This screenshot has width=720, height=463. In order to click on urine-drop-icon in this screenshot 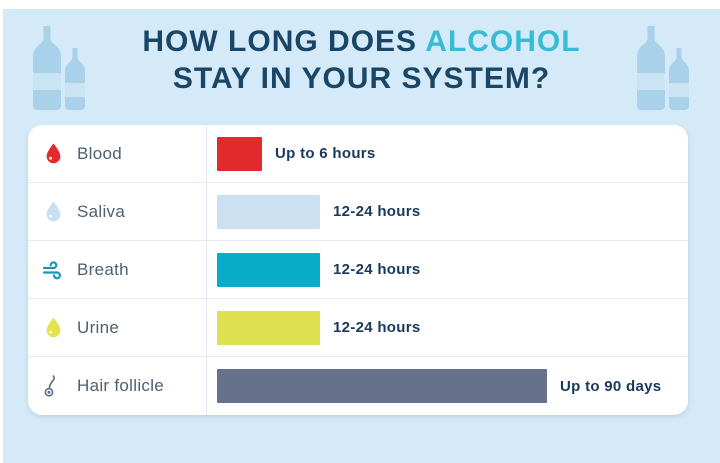, I will do `click(53, 328)`.